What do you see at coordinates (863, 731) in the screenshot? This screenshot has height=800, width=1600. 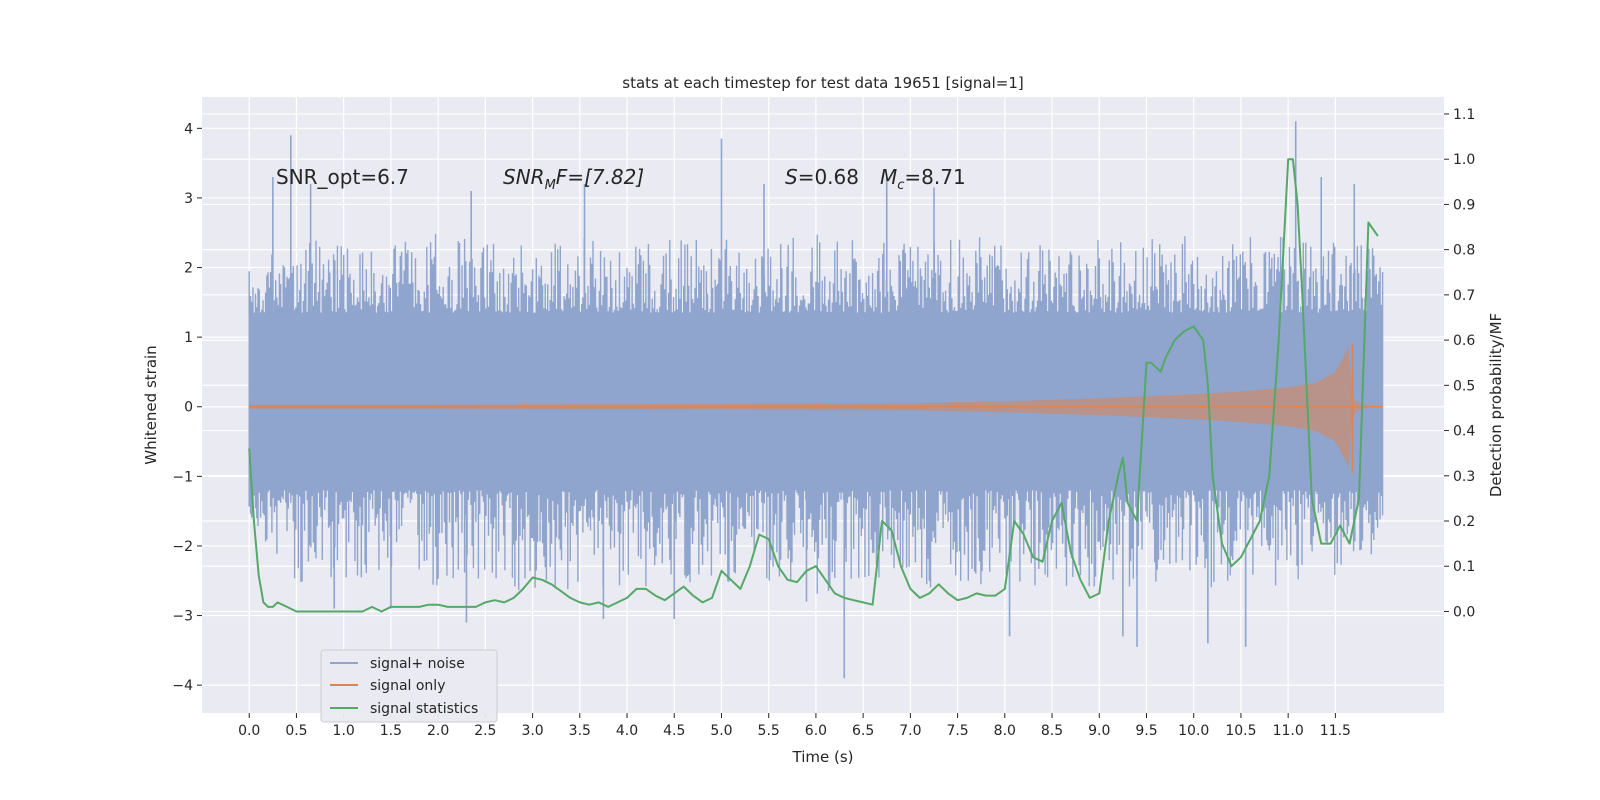 I see `x-tick-label: 6.5` at bounding box center [863, 731].